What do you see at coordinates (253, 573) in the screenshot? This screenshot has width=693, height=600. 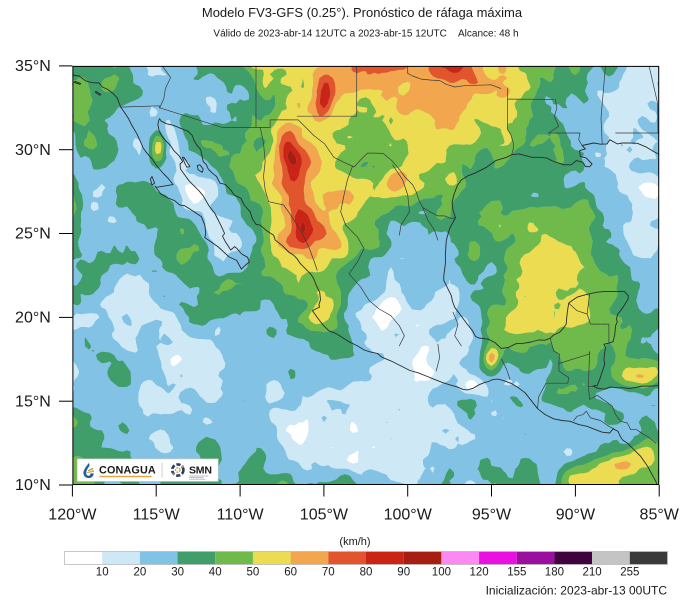 I see `svg-text: 50` at bounding box center [253, 573].